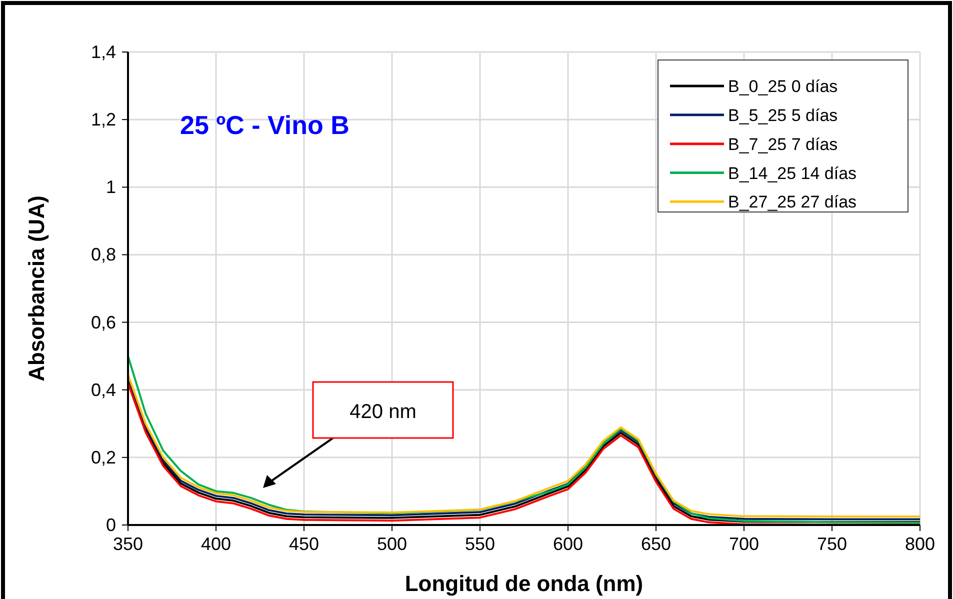 The height and width of the screenshot is (599, 953). What do you see at coordinates (392, 544) in the screenshot?
I see `x-tick-label: 500` at bounding box center [392, 544].